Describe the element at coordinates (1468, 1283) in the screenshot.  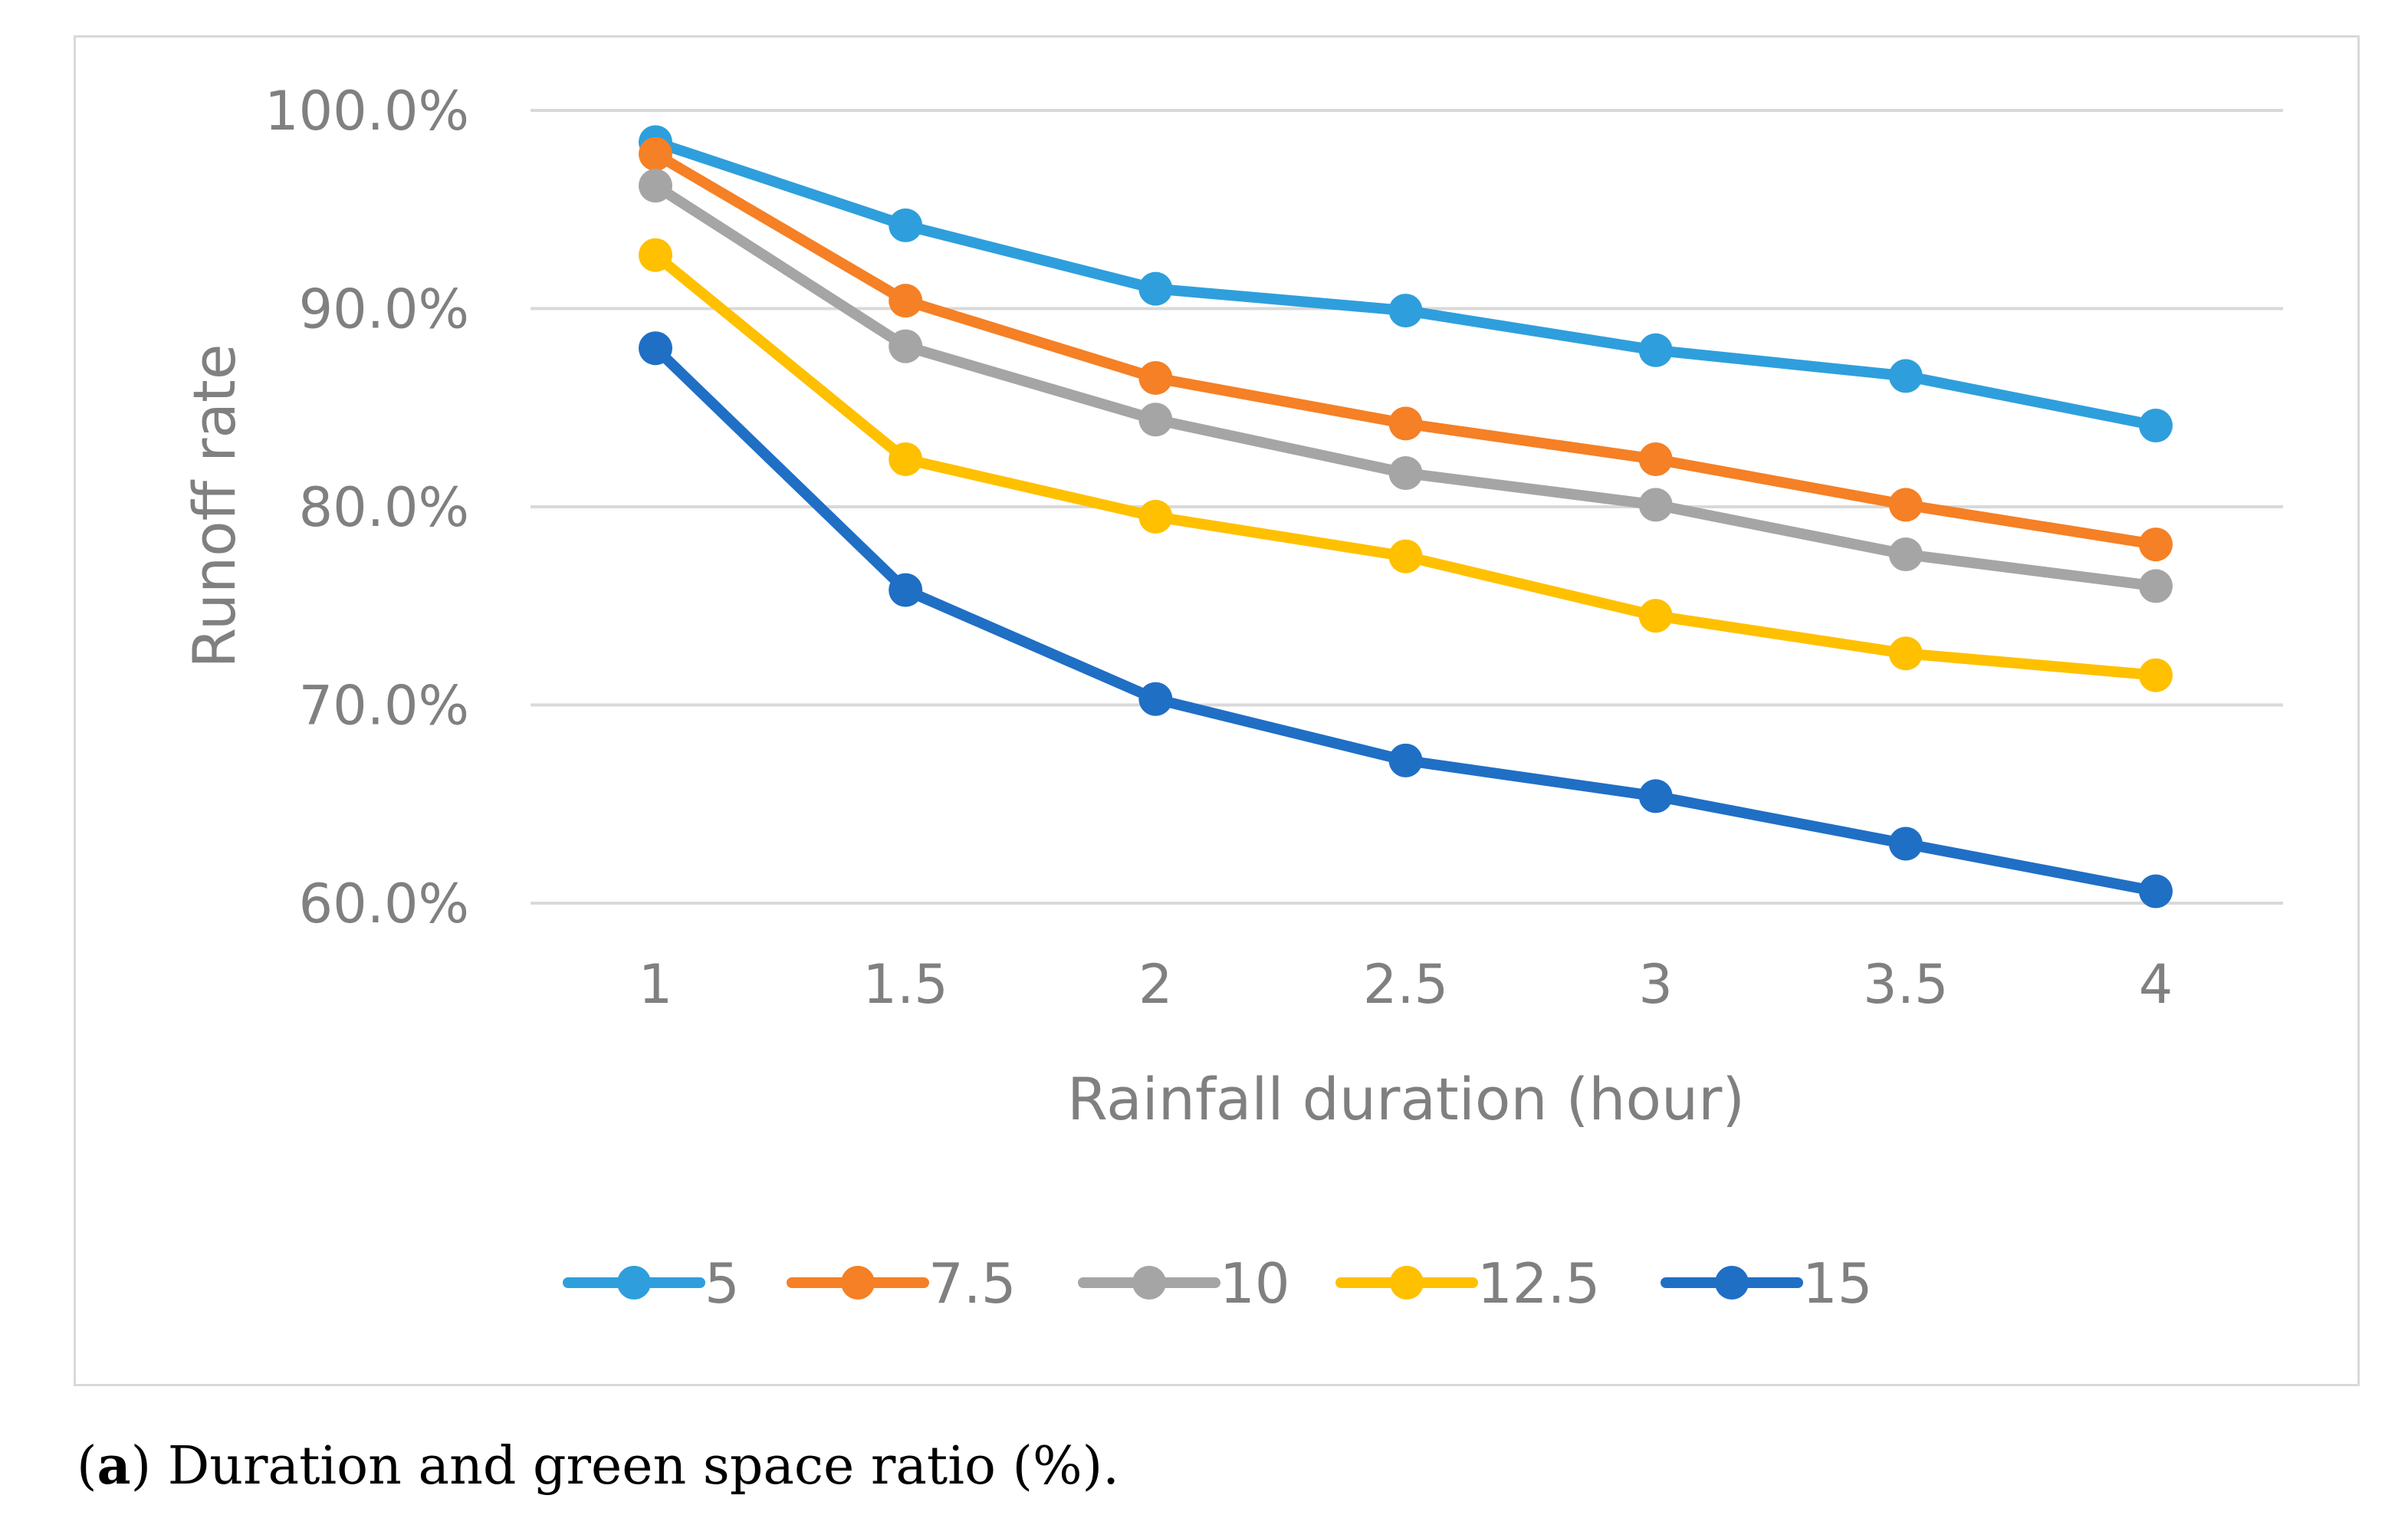
I see `legend-item-12-5: 12.5` at that location.